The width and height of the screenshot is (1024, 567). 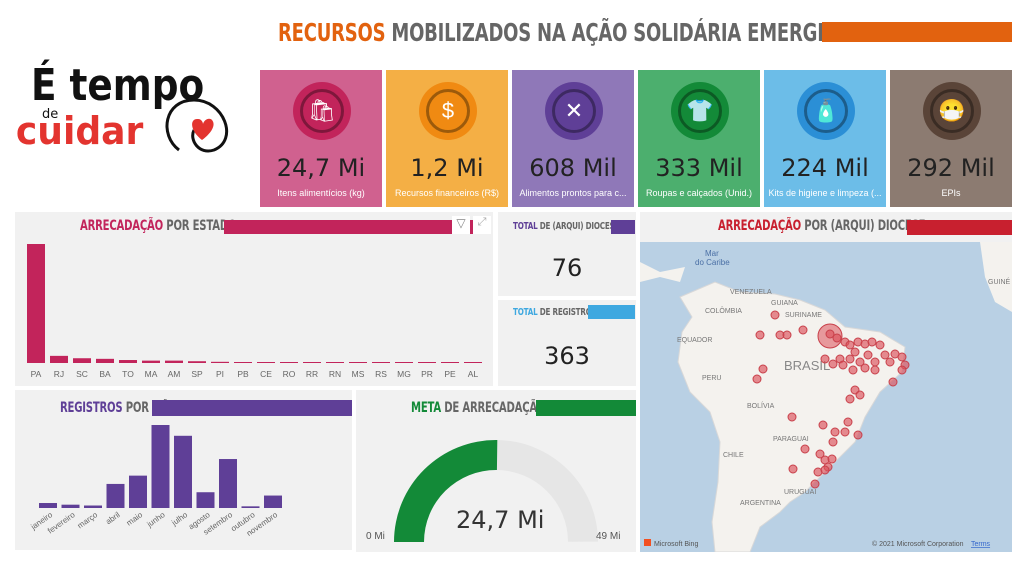 What do you see at coordinates (450, 362) in the screenshot?
I see `bar-PE` at bounding box center [450, 362].